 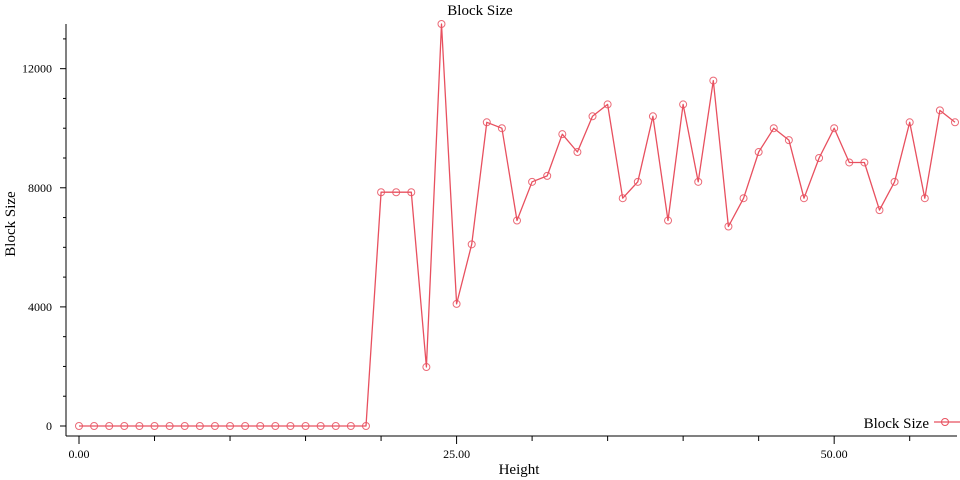 What do you see at coordinates (945, 422) in the screenshot?
I see `legend-marker-swatch` at bounding box center [945, 422].